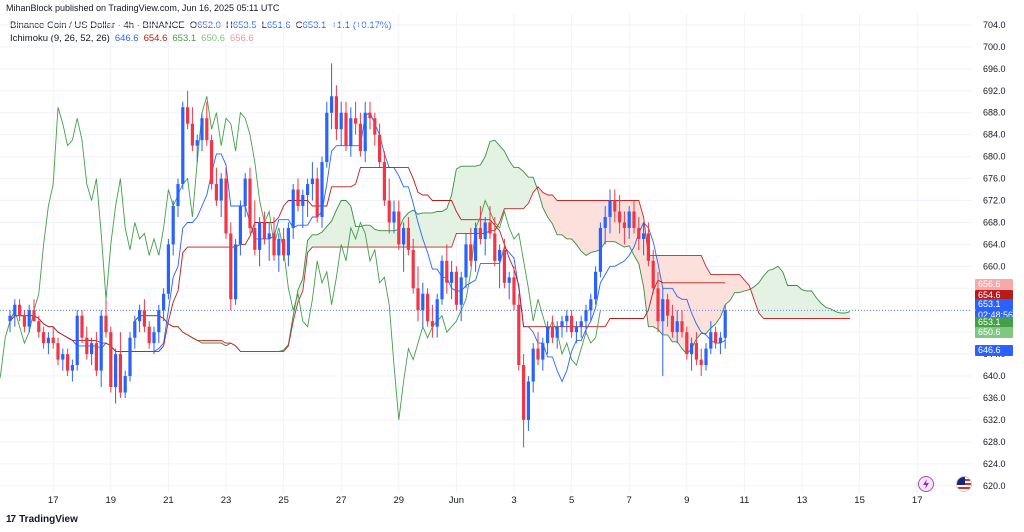 The height and width of the screenshot is (532, 1024). Describe the element at coordinates (994, 157) in the screenshot. I see `y-tick-label: 680.0` at that location.